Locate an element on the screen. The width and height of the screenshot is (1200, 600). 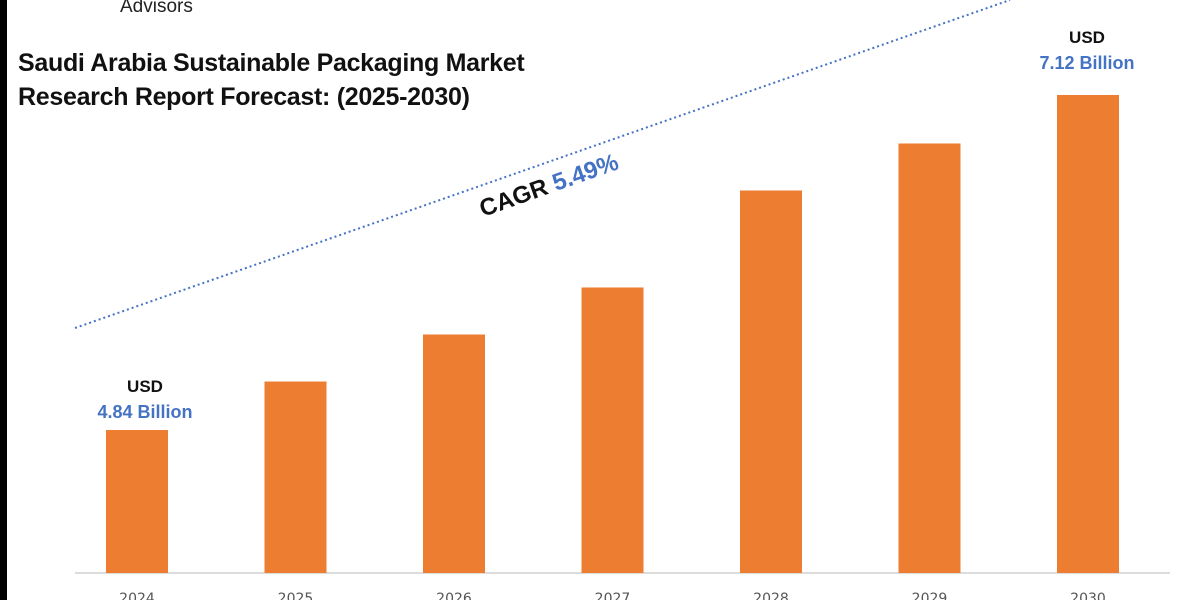
end-currency: USD is located at coordinates (1087, 37).